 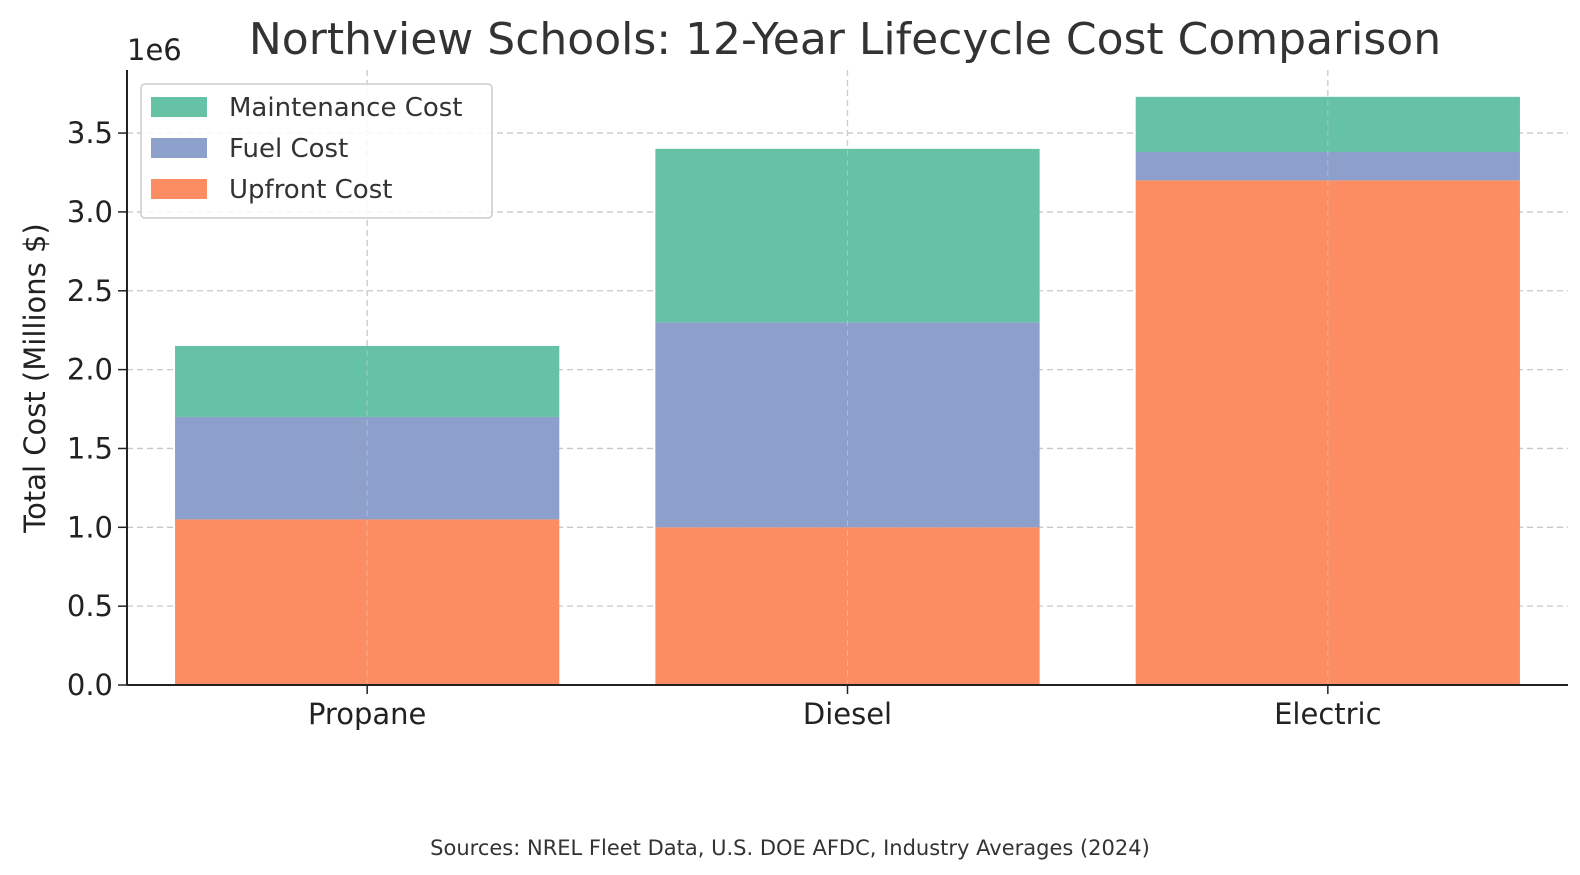 What do you see at coordinates (310, 190) in the screenshot?
I see `legend-label: Upfront Cost` at bounding box center [310, 190].